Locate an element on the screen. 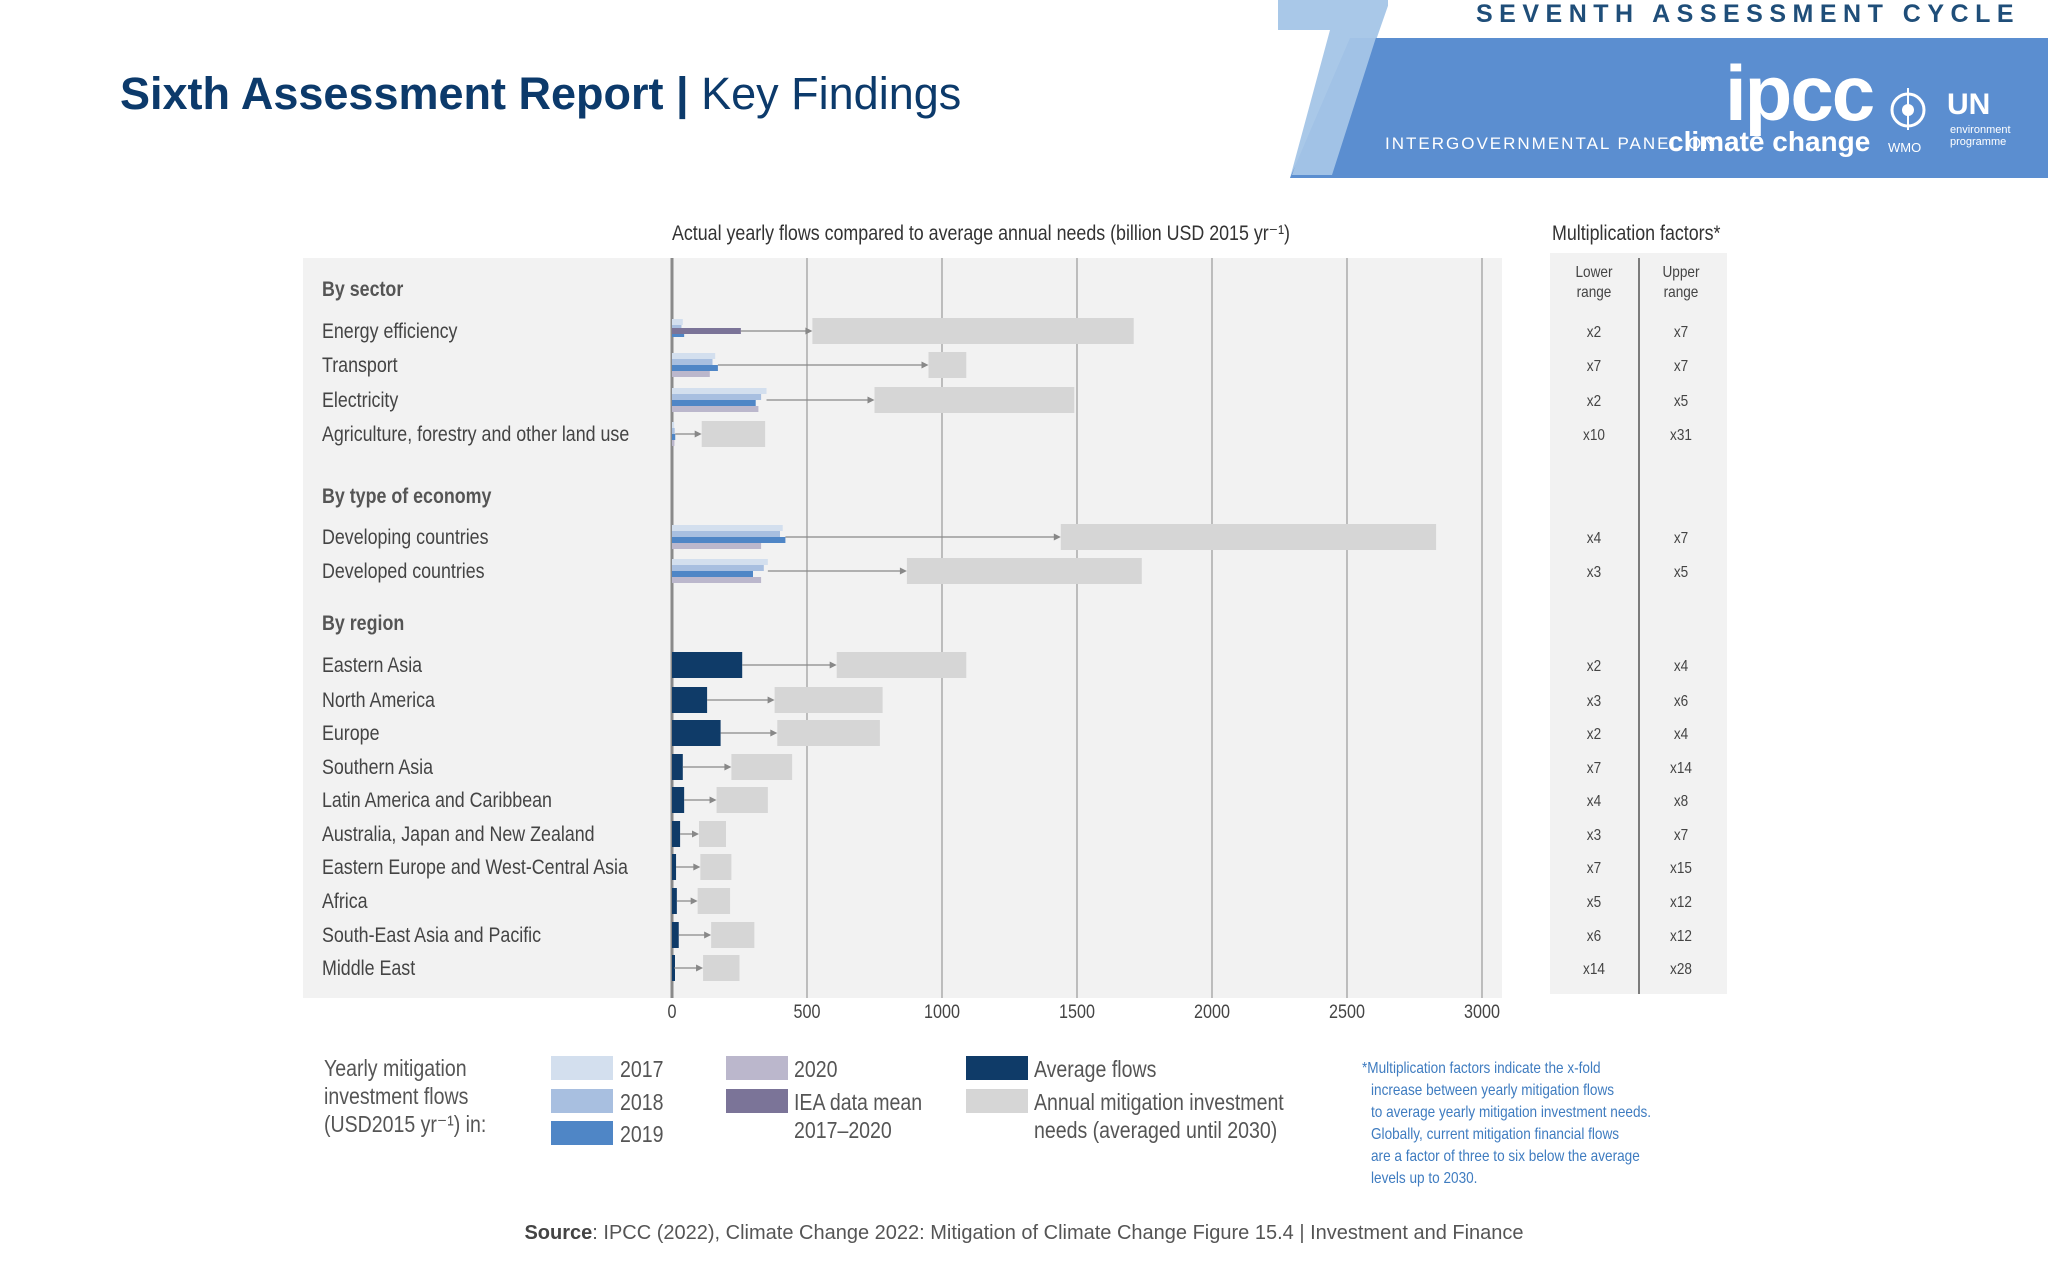 Image resolution: width=2048 pixels, height=1280 pixels. x-tick-label: 2500 is located at coordinates (1347, 1012).